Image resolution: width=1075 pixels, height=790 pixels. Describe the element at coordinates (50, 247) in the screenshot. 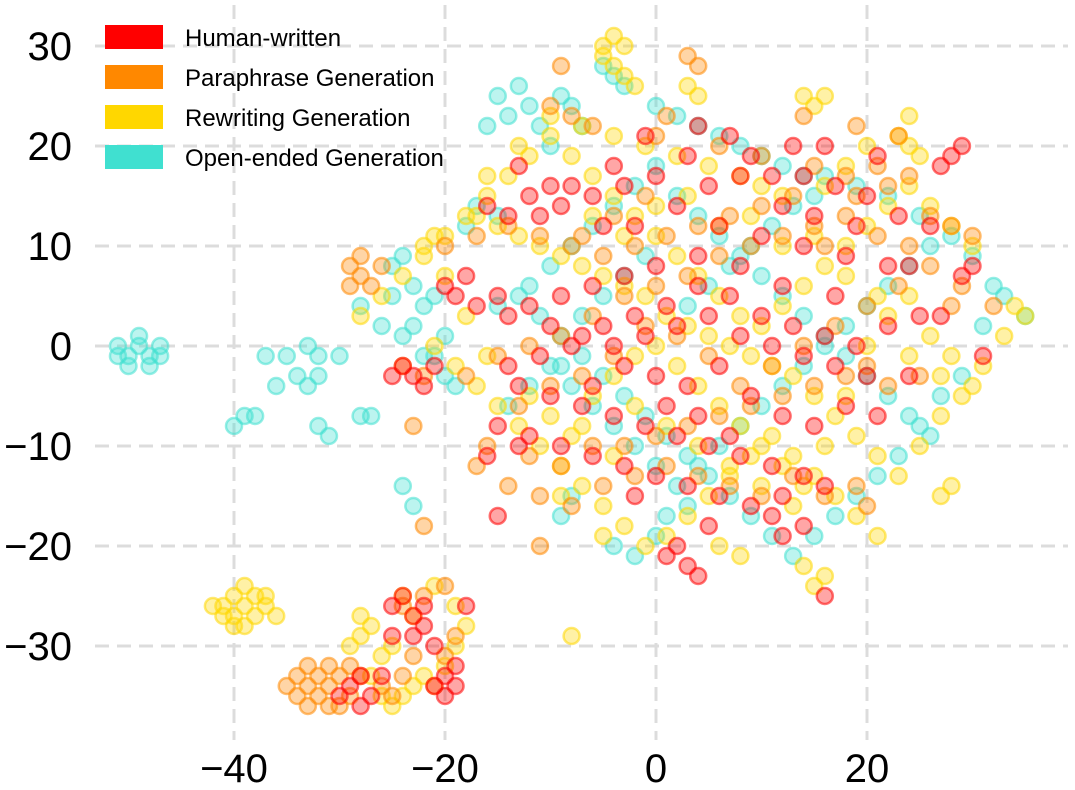

I see `y-tick-label: 10` at that location.